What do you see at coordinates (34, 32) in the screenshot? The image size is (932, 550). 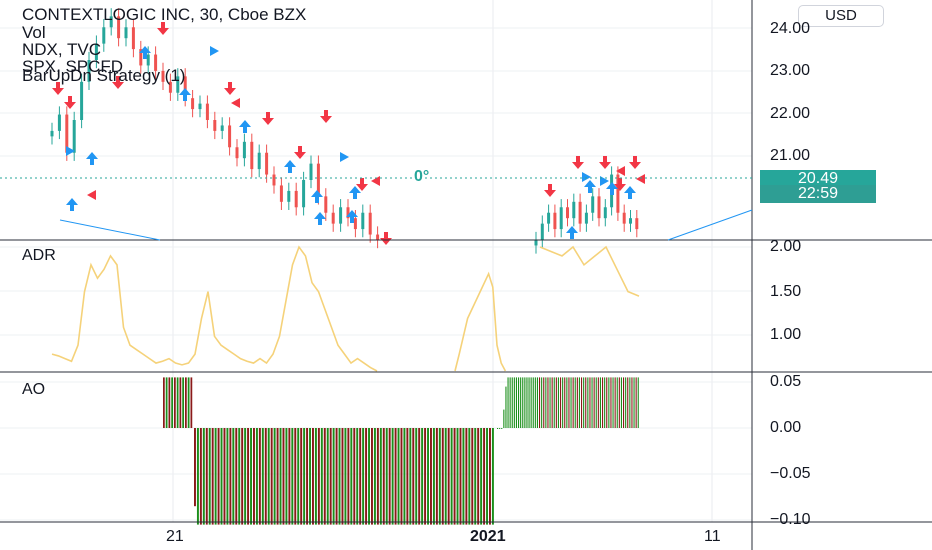 I see `indicator-vol: Vol` at bounding box center [34, 32].